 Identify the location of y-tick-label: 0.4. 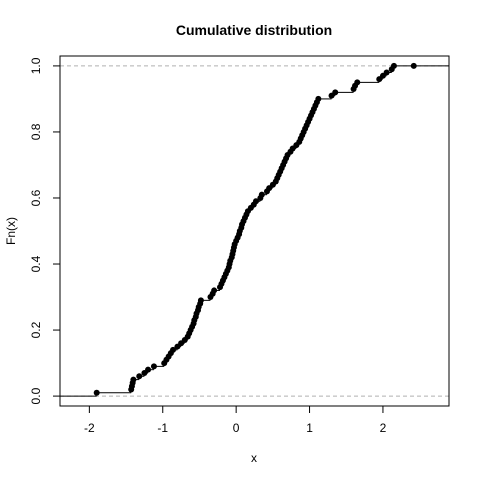
(36, 263).